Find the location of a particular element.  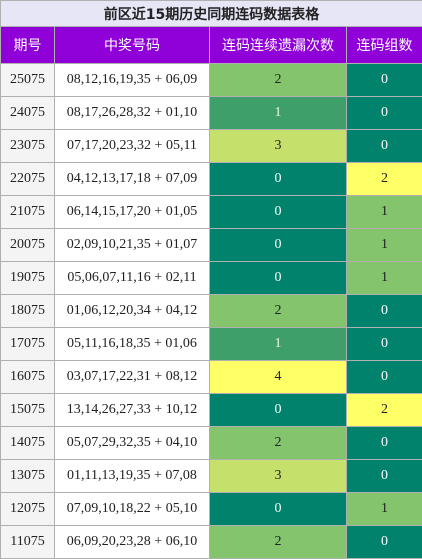

table-cell: 24075 is located at coordinates (27, 113).